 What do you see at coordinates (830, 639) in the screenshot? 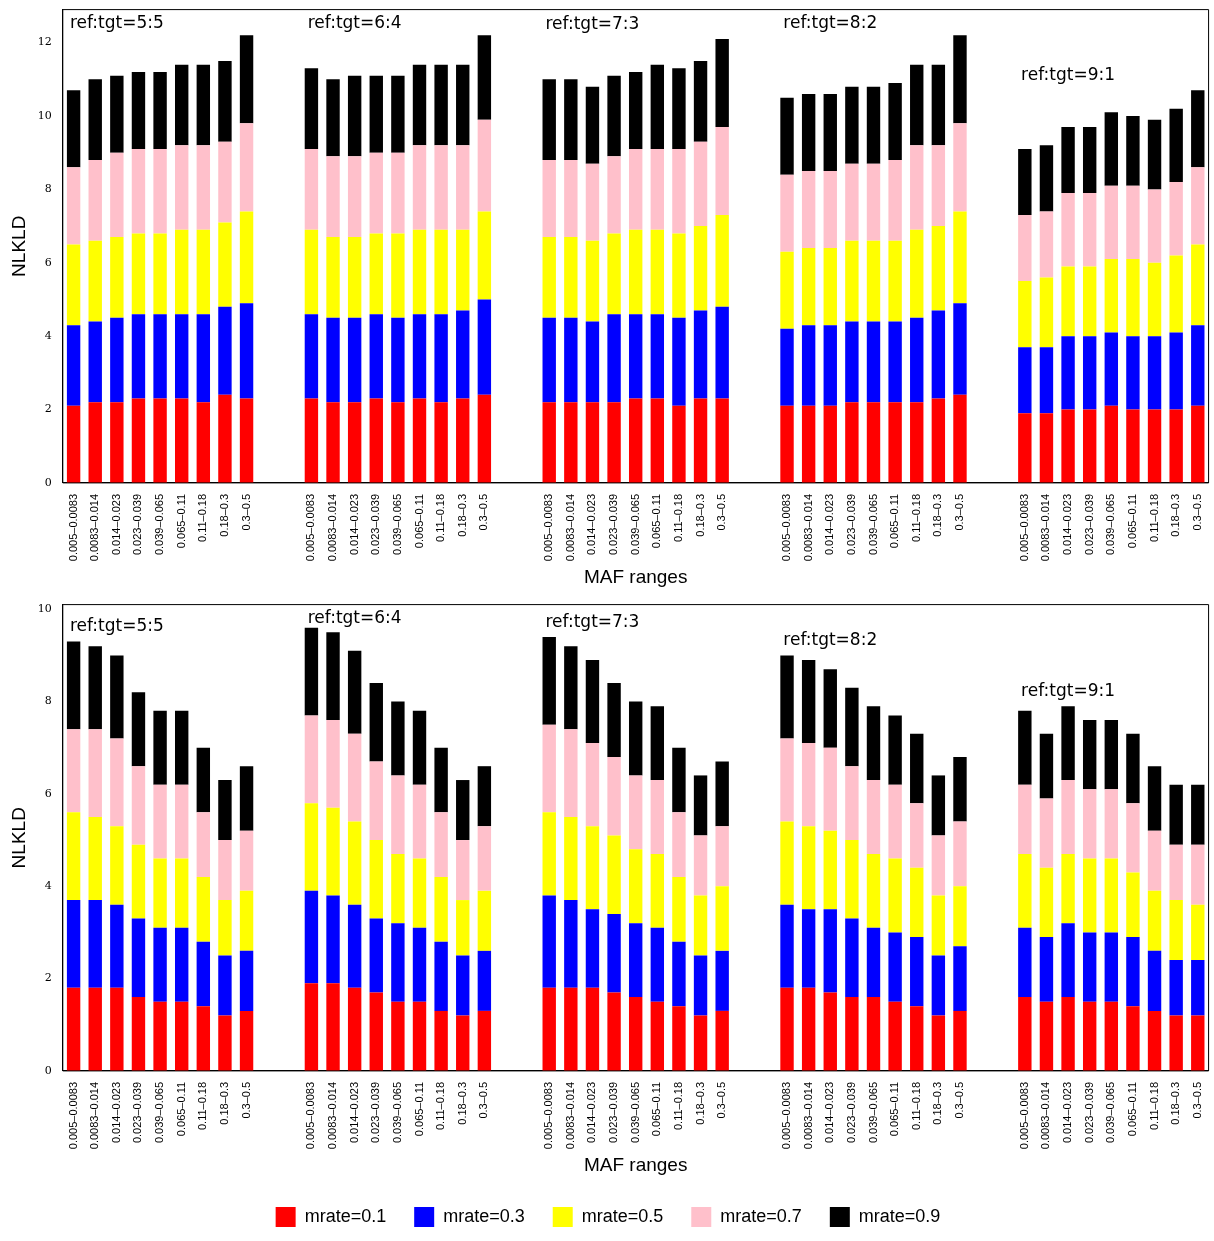
I see `annotation: ref:tgt=8:2` at bounding box center [830, 639].